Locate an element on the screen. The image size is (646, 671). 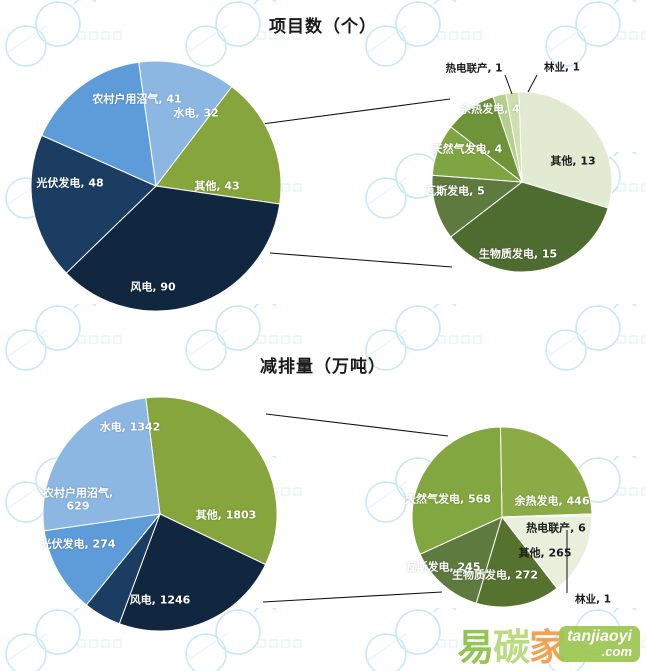
chart-bottom-detail-slice-label: 林业, 1 is located at coordinates (593, 599).